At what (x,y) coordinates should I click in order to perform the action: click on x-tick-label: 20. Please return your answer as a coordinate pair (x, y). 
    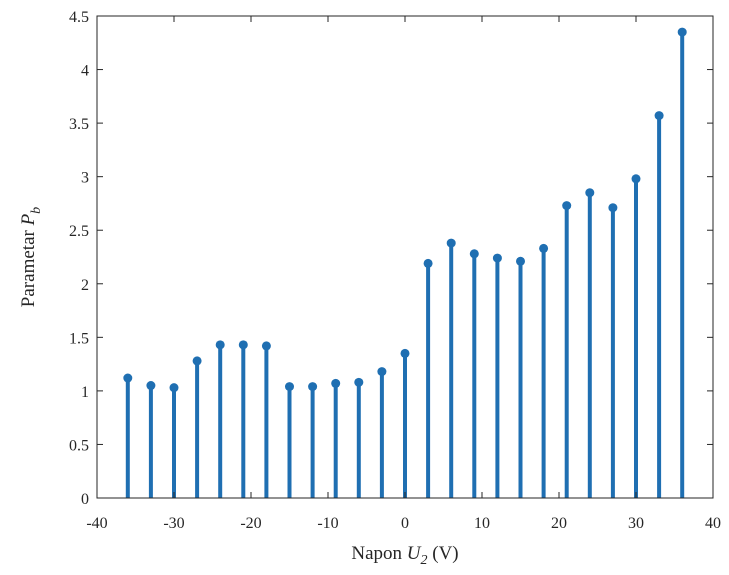
    Looking at the image, I should click on (559, 523).